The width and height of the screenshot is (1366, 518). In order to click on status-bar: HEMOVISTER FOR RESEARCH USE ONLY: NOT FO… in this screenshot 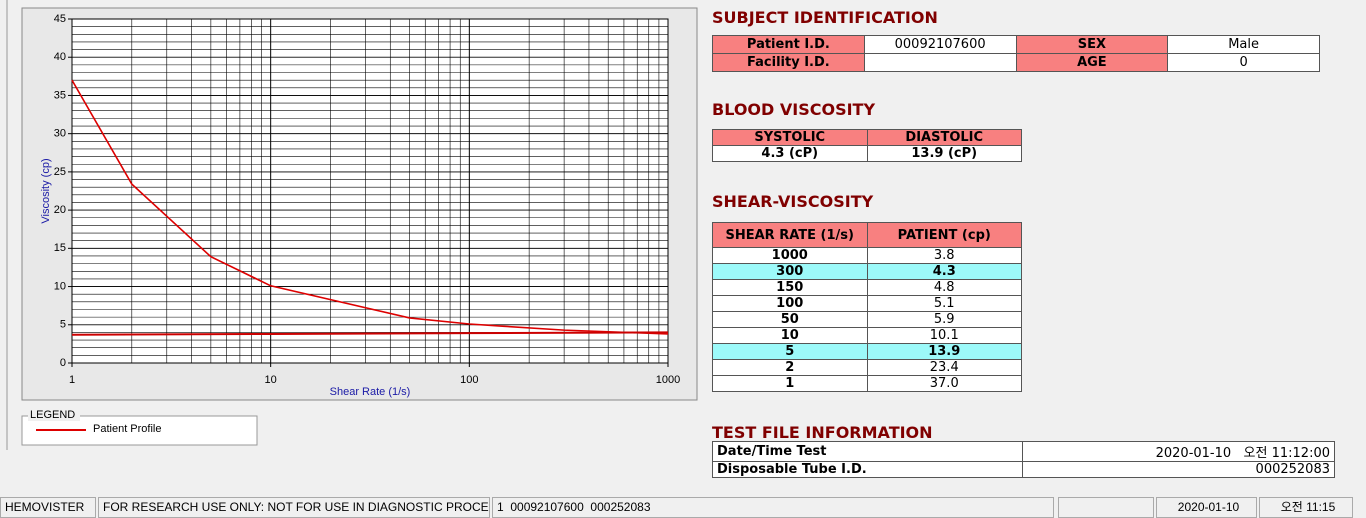, I will do `click(683, 507)`.